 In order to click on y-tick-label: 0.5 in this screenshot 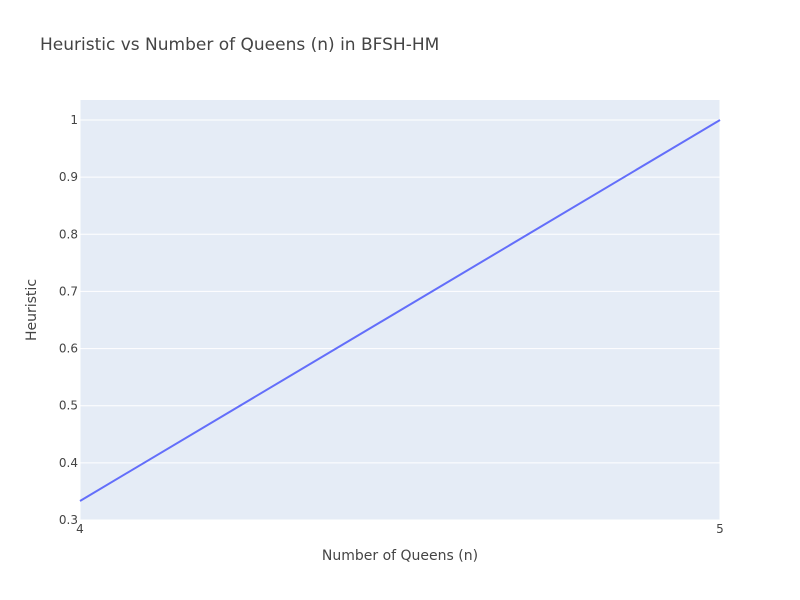, I will do `click(68, 406)`.